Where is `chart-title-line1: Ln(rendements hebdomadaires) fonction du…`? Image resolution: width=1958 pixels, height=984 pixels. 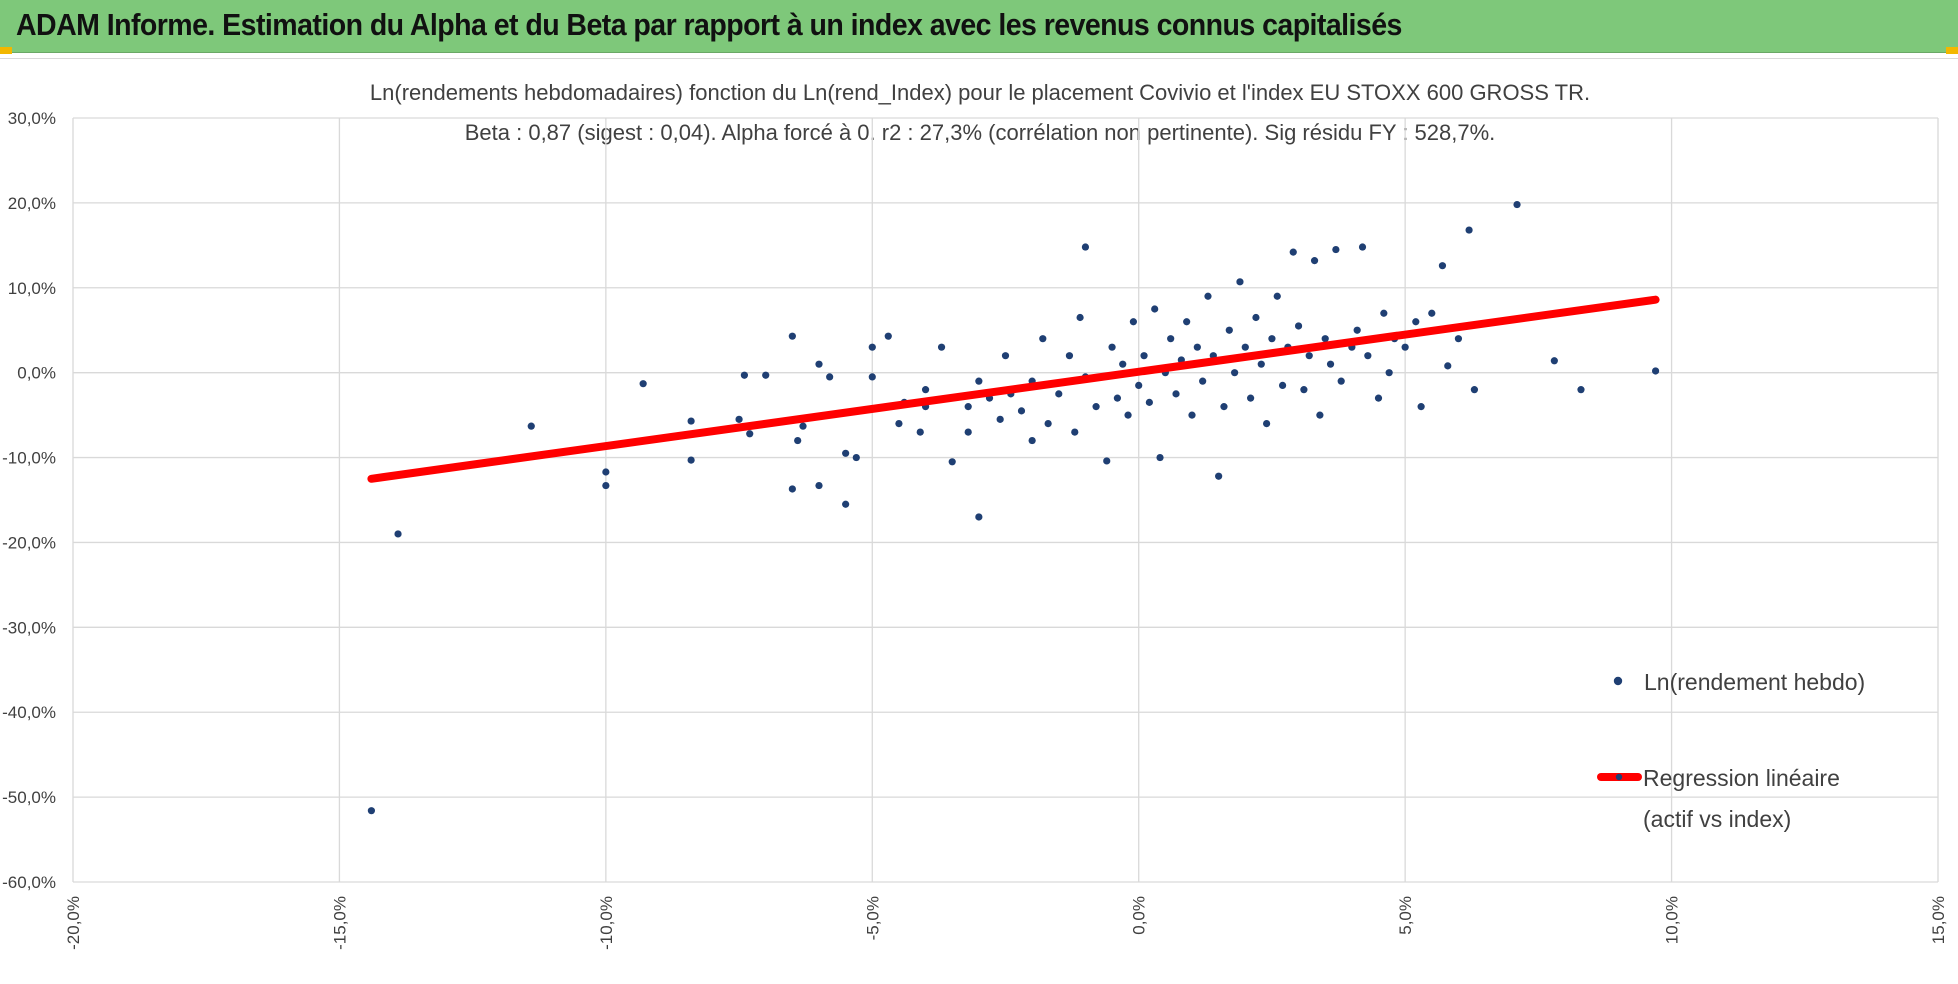 chart-title-line1: Ln(rendements hebdomadaires) fonction du… is located at coordinates (980, 92).